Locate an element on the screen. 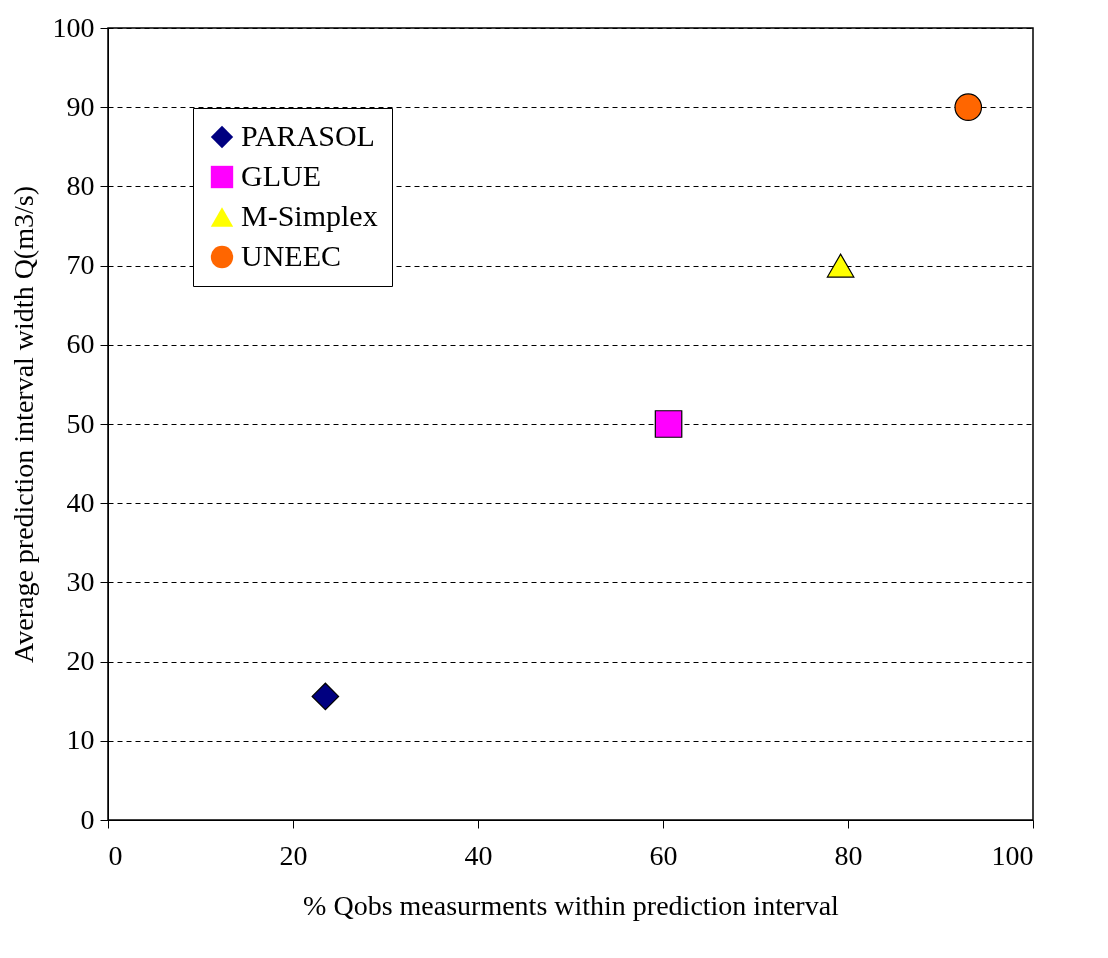  y-tick-label: 100 is located at coordinates (73, 27).